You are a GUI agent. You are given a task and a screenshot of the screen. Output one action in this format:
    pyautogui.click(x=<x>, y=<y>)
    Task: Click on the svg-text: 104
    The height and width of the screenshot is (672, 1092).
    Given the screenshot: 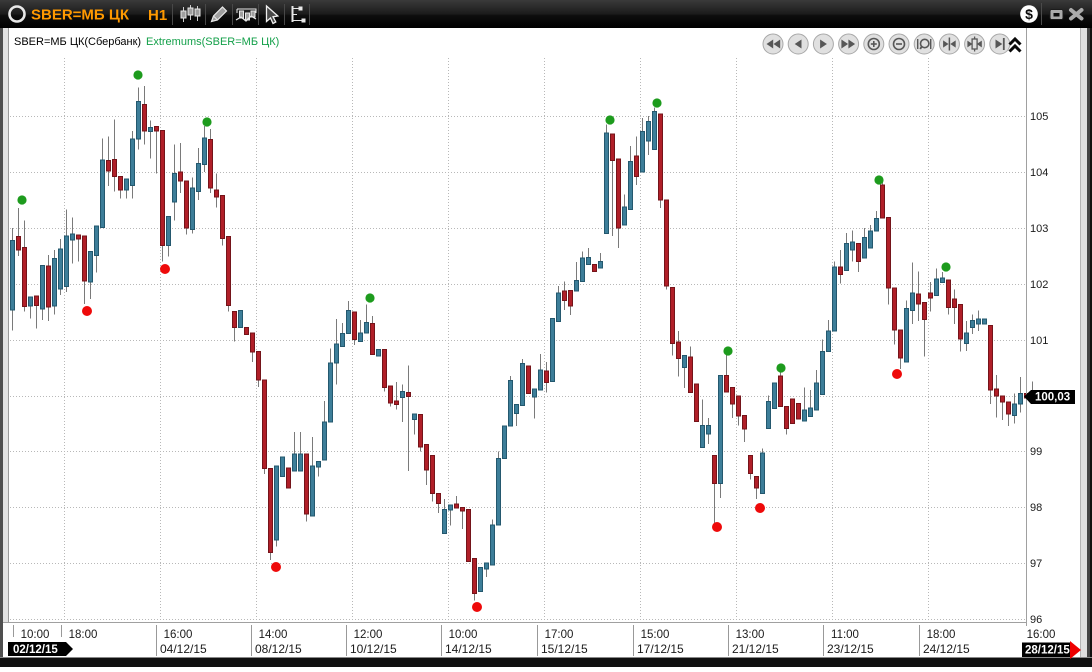 What is the action you would take?
    pyautogui.click(x=1039, y=173)
    